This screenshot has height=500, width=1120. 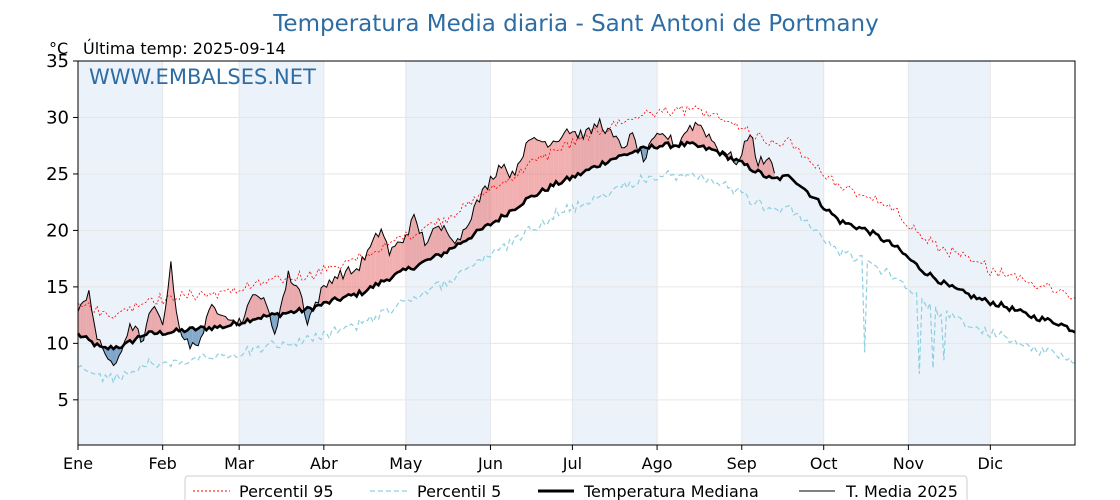 What do you see at coordinates (671, 491) in the screenshot?
I see `legend-median-label: Temperatura Mediana` at bounding box center [671, 491].